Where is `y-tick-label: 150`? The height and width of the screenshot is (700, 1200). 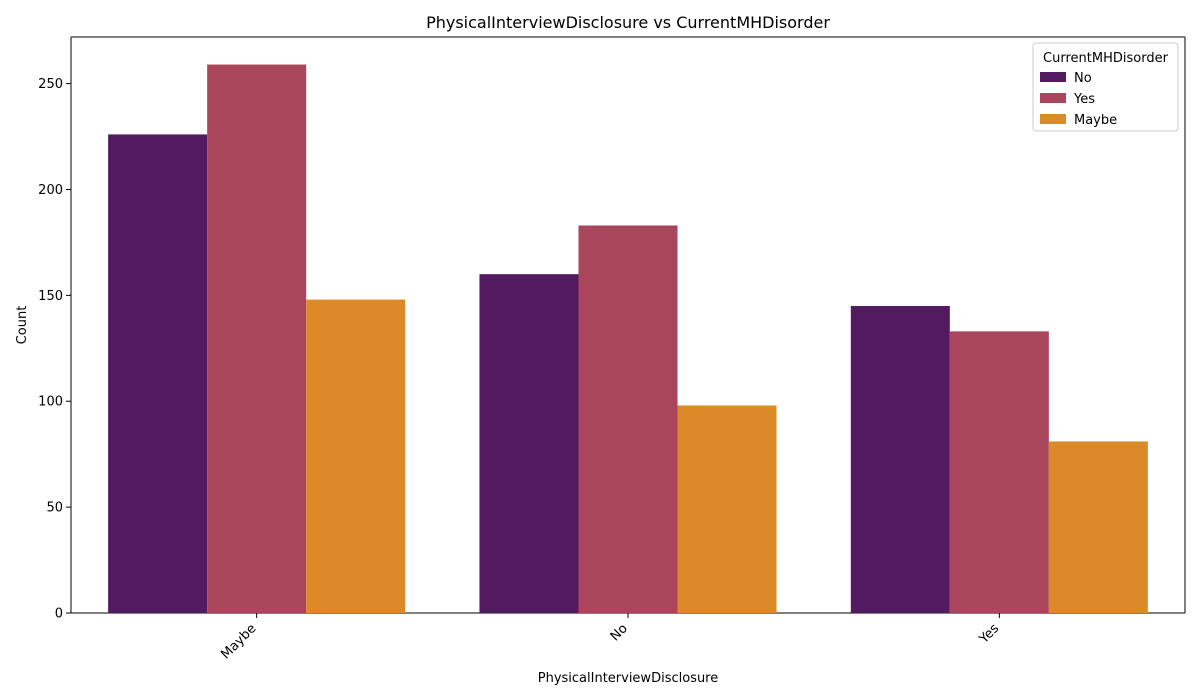
y-tick-label: 150 is located at coordinates (50, 296).